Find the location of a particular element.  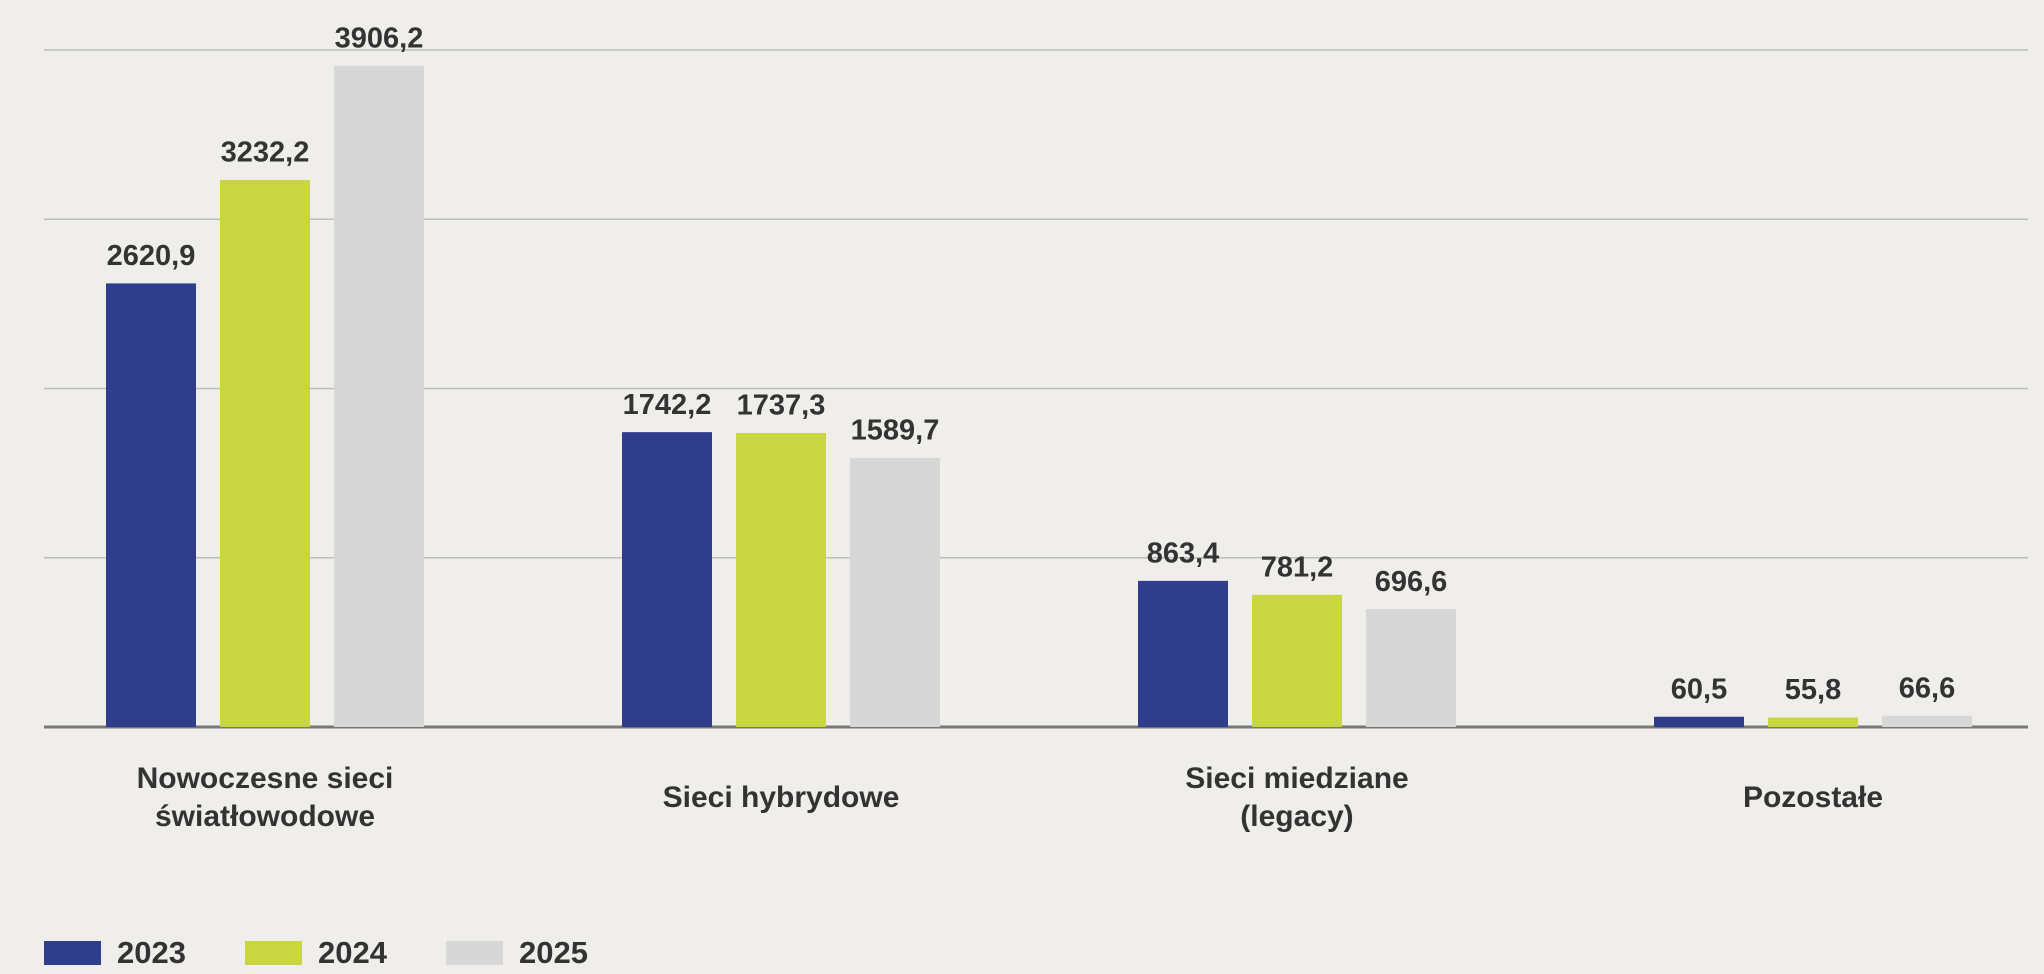

value-label: 3906,2 is located at coordinates (379, 39).